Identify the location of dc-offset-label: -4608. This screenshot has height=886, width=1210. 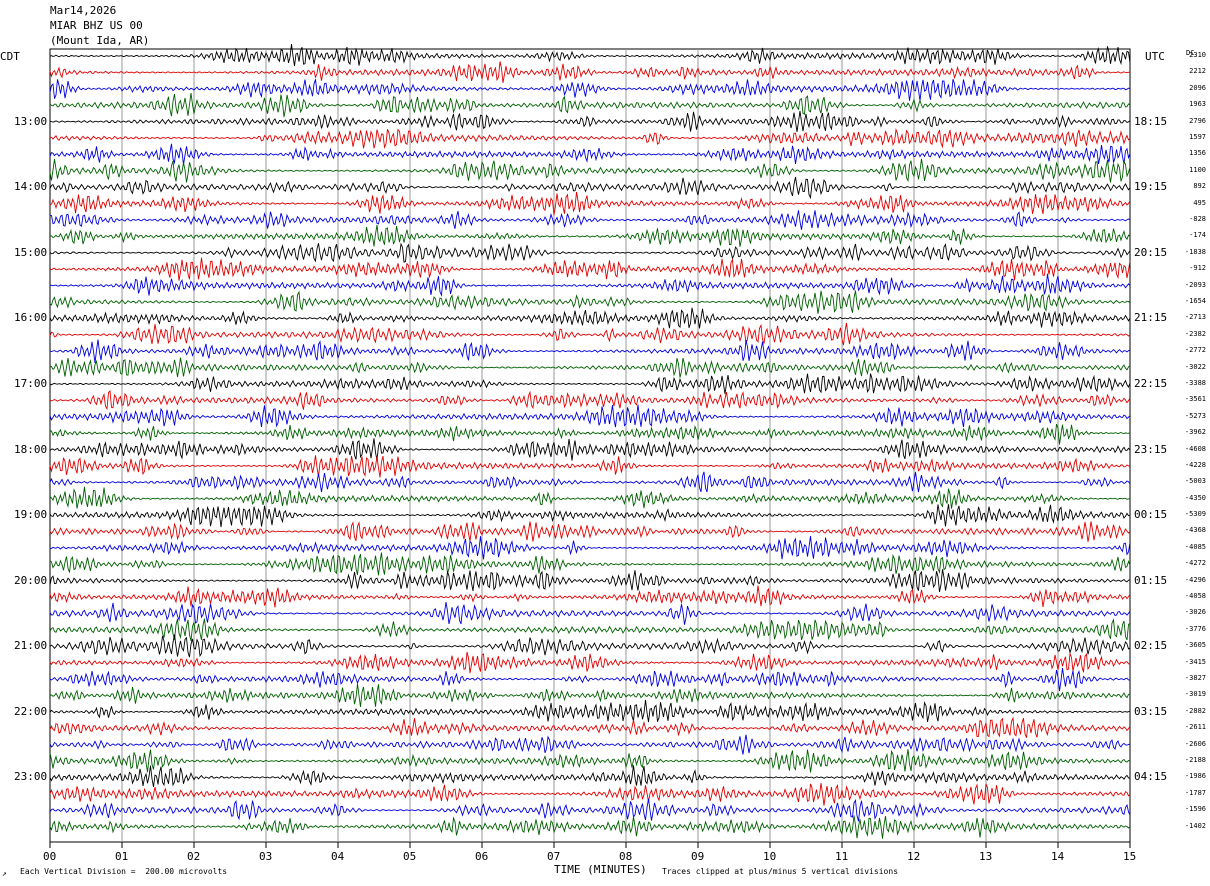
(1195, 448).